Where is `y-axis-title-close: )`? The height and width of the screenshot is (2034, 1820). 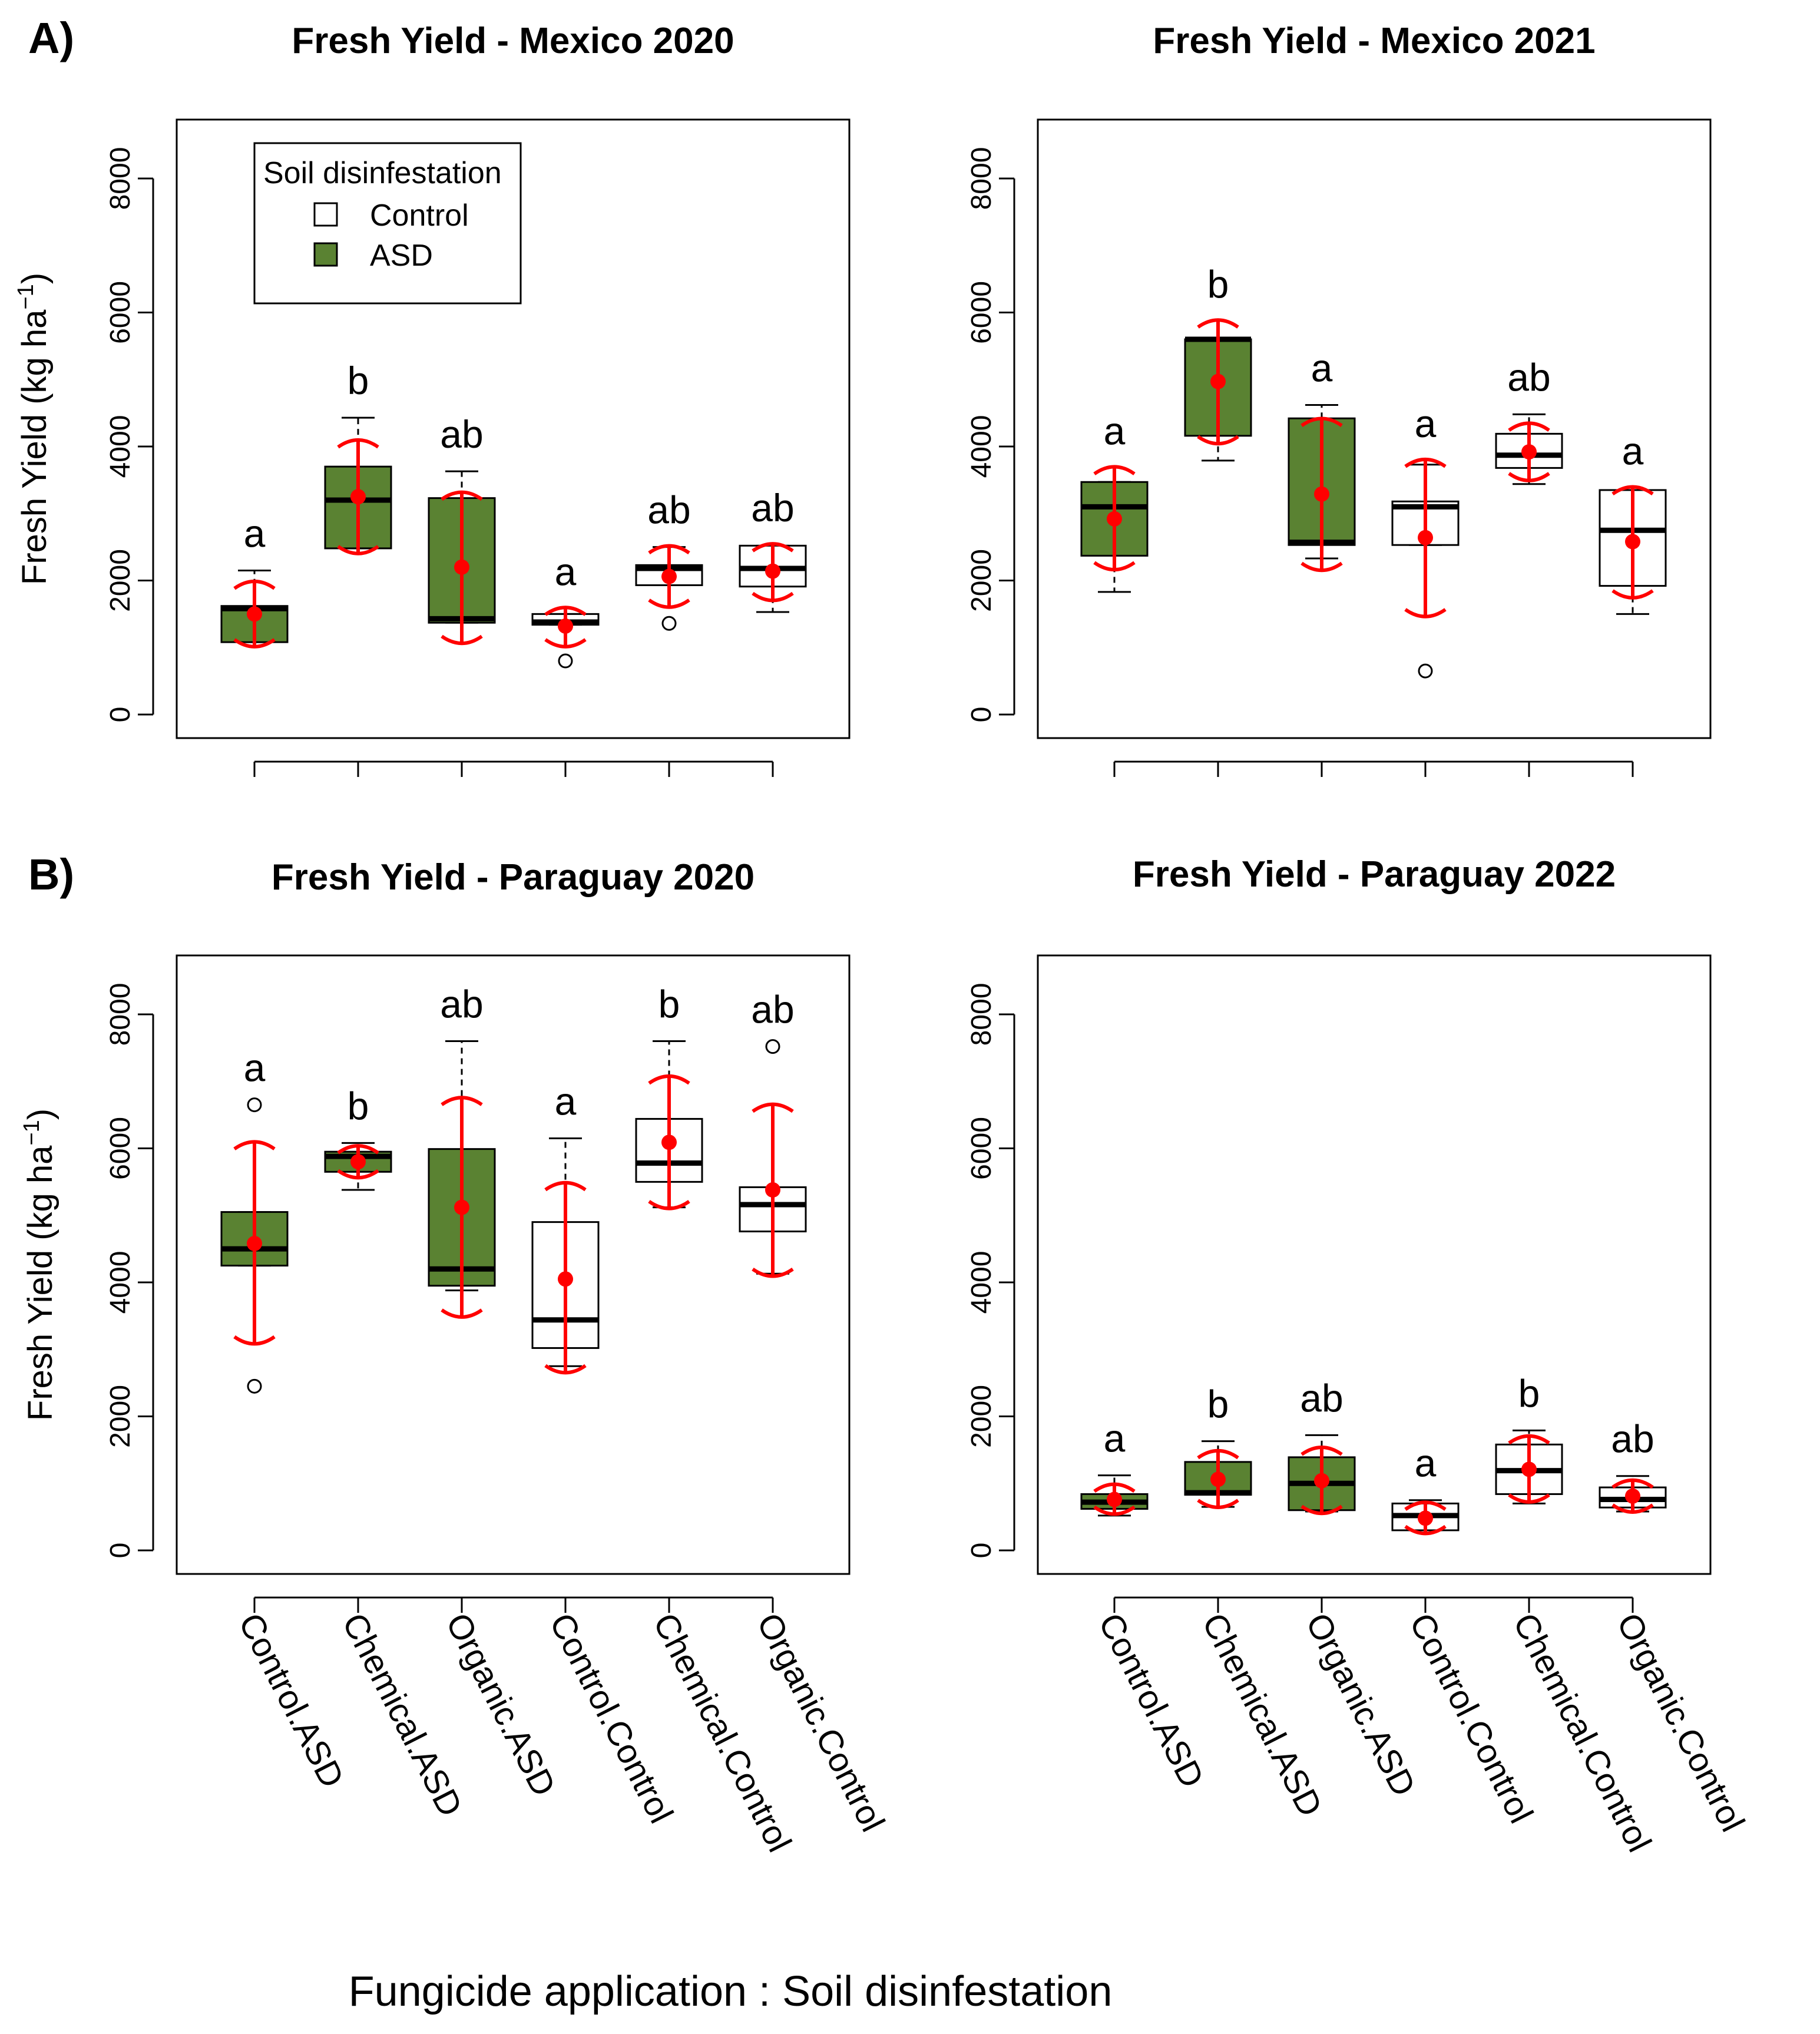 y-axis-title-close: ) is located at coordinates (34, 278).